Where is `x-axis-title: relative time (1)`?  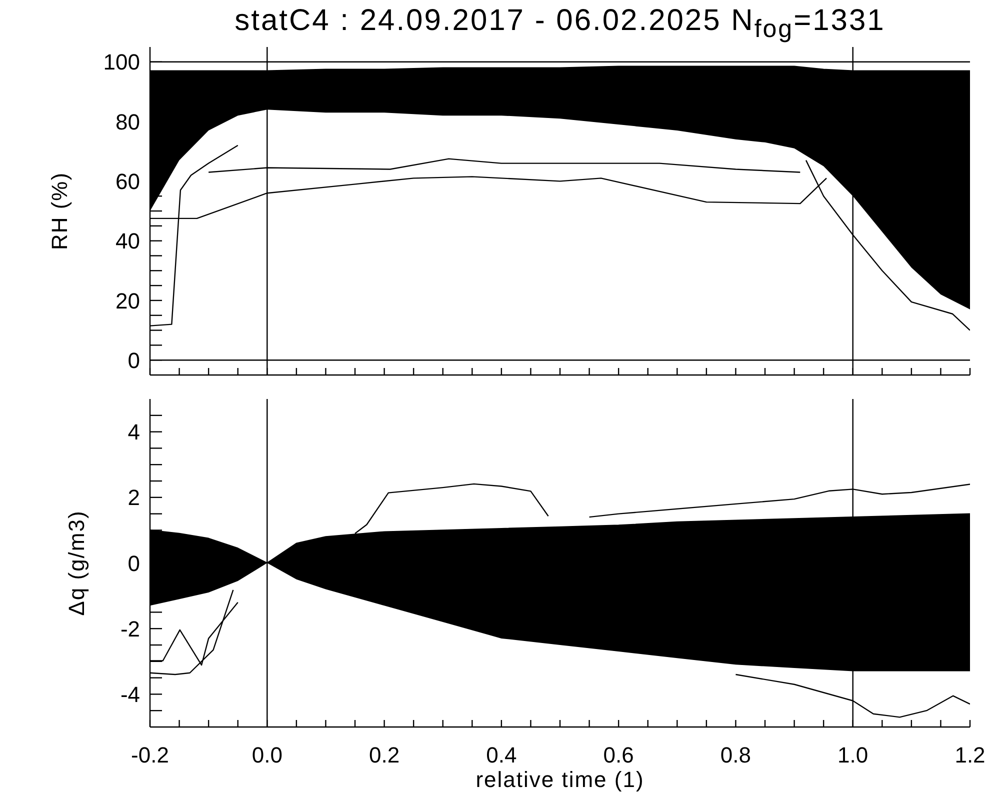 x-axis-title: relative time (1) is located at coordinates (560, 780).